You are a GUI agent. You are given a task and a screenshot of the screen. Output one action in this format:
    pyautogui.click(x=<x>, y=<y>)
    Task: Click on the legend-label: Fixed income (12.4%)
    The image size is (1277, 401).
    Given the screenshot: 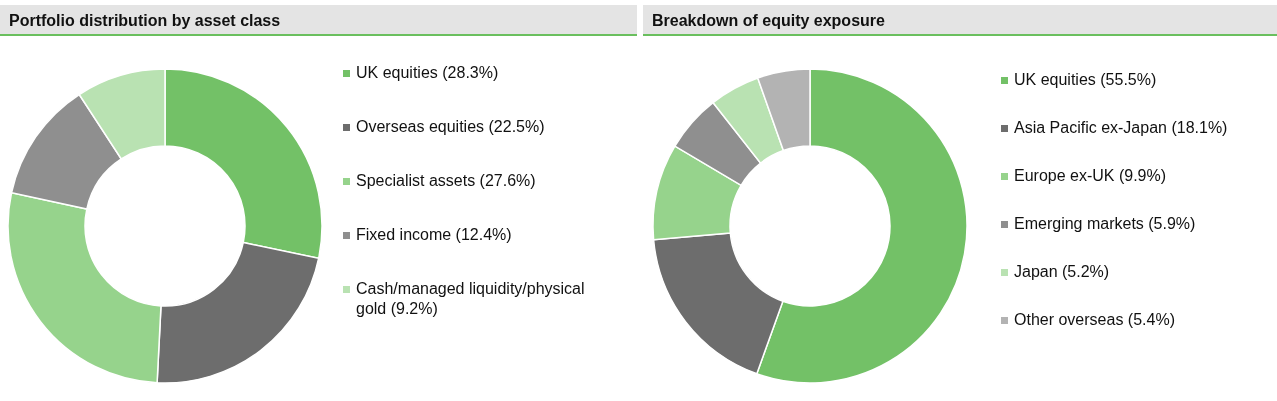 What is the action you would take?
    pyautogui.click(x=434, y=234)
    